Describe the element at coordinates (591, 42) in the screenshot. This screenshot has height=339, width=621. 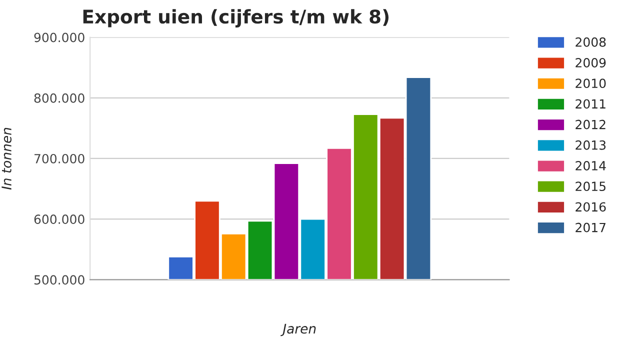
I see `legend-label: 2008` at that location.